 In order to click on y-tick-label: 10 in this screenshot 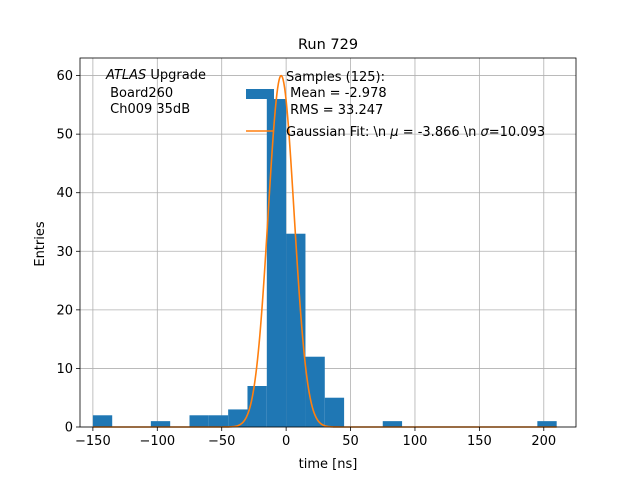, I will do `click(64, 369)`.